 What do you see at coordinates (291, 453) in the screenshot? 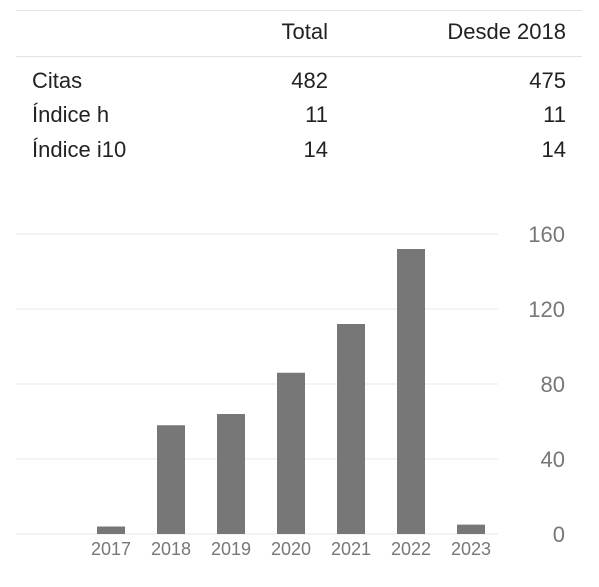
I see `bar-2020` at bounding box center [291, 453].